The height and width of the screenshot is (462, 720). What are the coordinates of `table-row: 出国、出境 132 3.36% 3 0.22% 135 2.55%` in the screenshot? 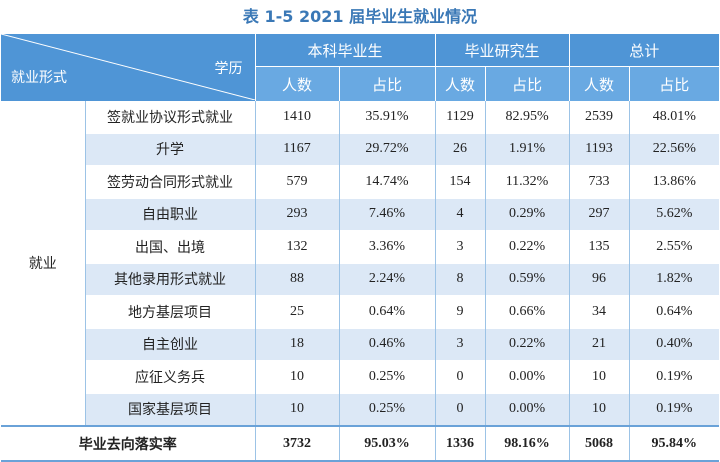 It's located at (360, 246).